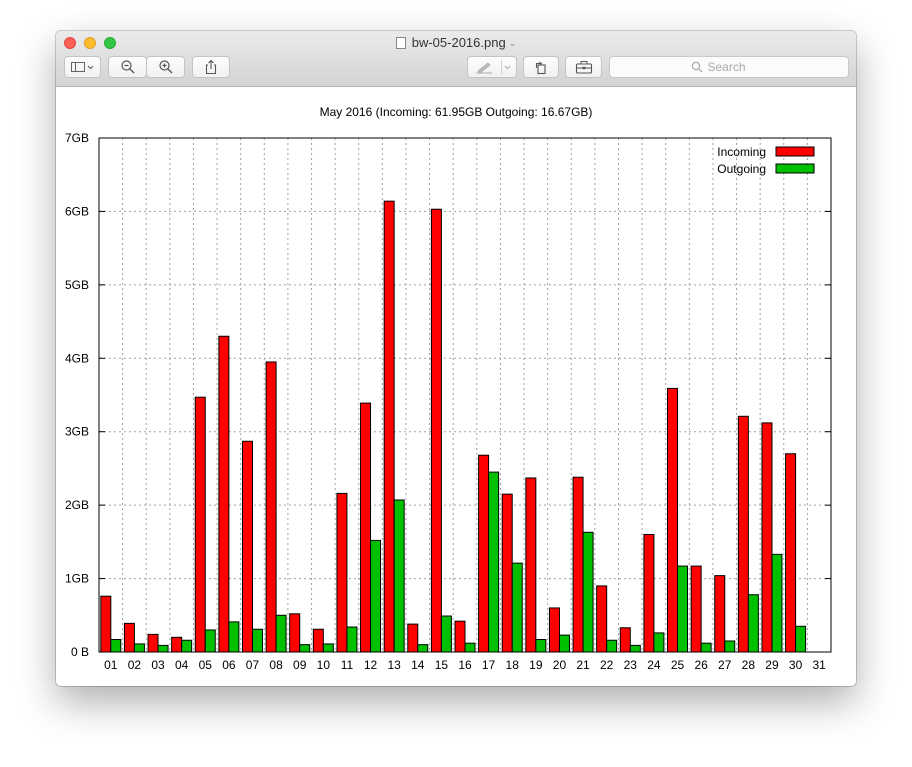  What do you see at coordinates (583, 665) in the screenshot?
I see `x-tick-label: 21` at bounding box center [583, 665].